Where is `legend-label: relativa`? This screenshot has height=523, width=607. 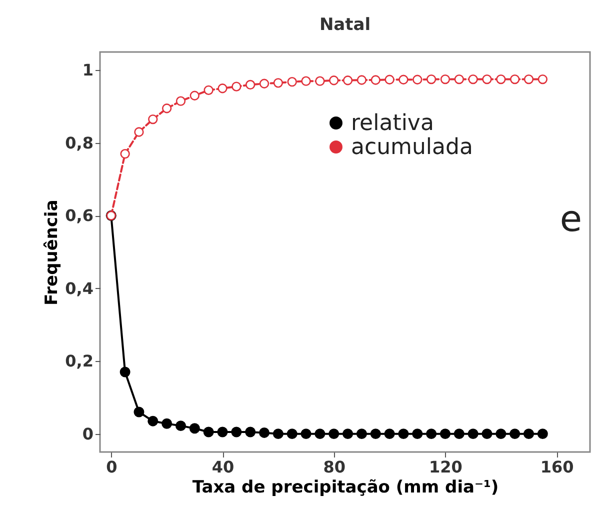 legend-label: relativa is located at coordinates (392, 123).